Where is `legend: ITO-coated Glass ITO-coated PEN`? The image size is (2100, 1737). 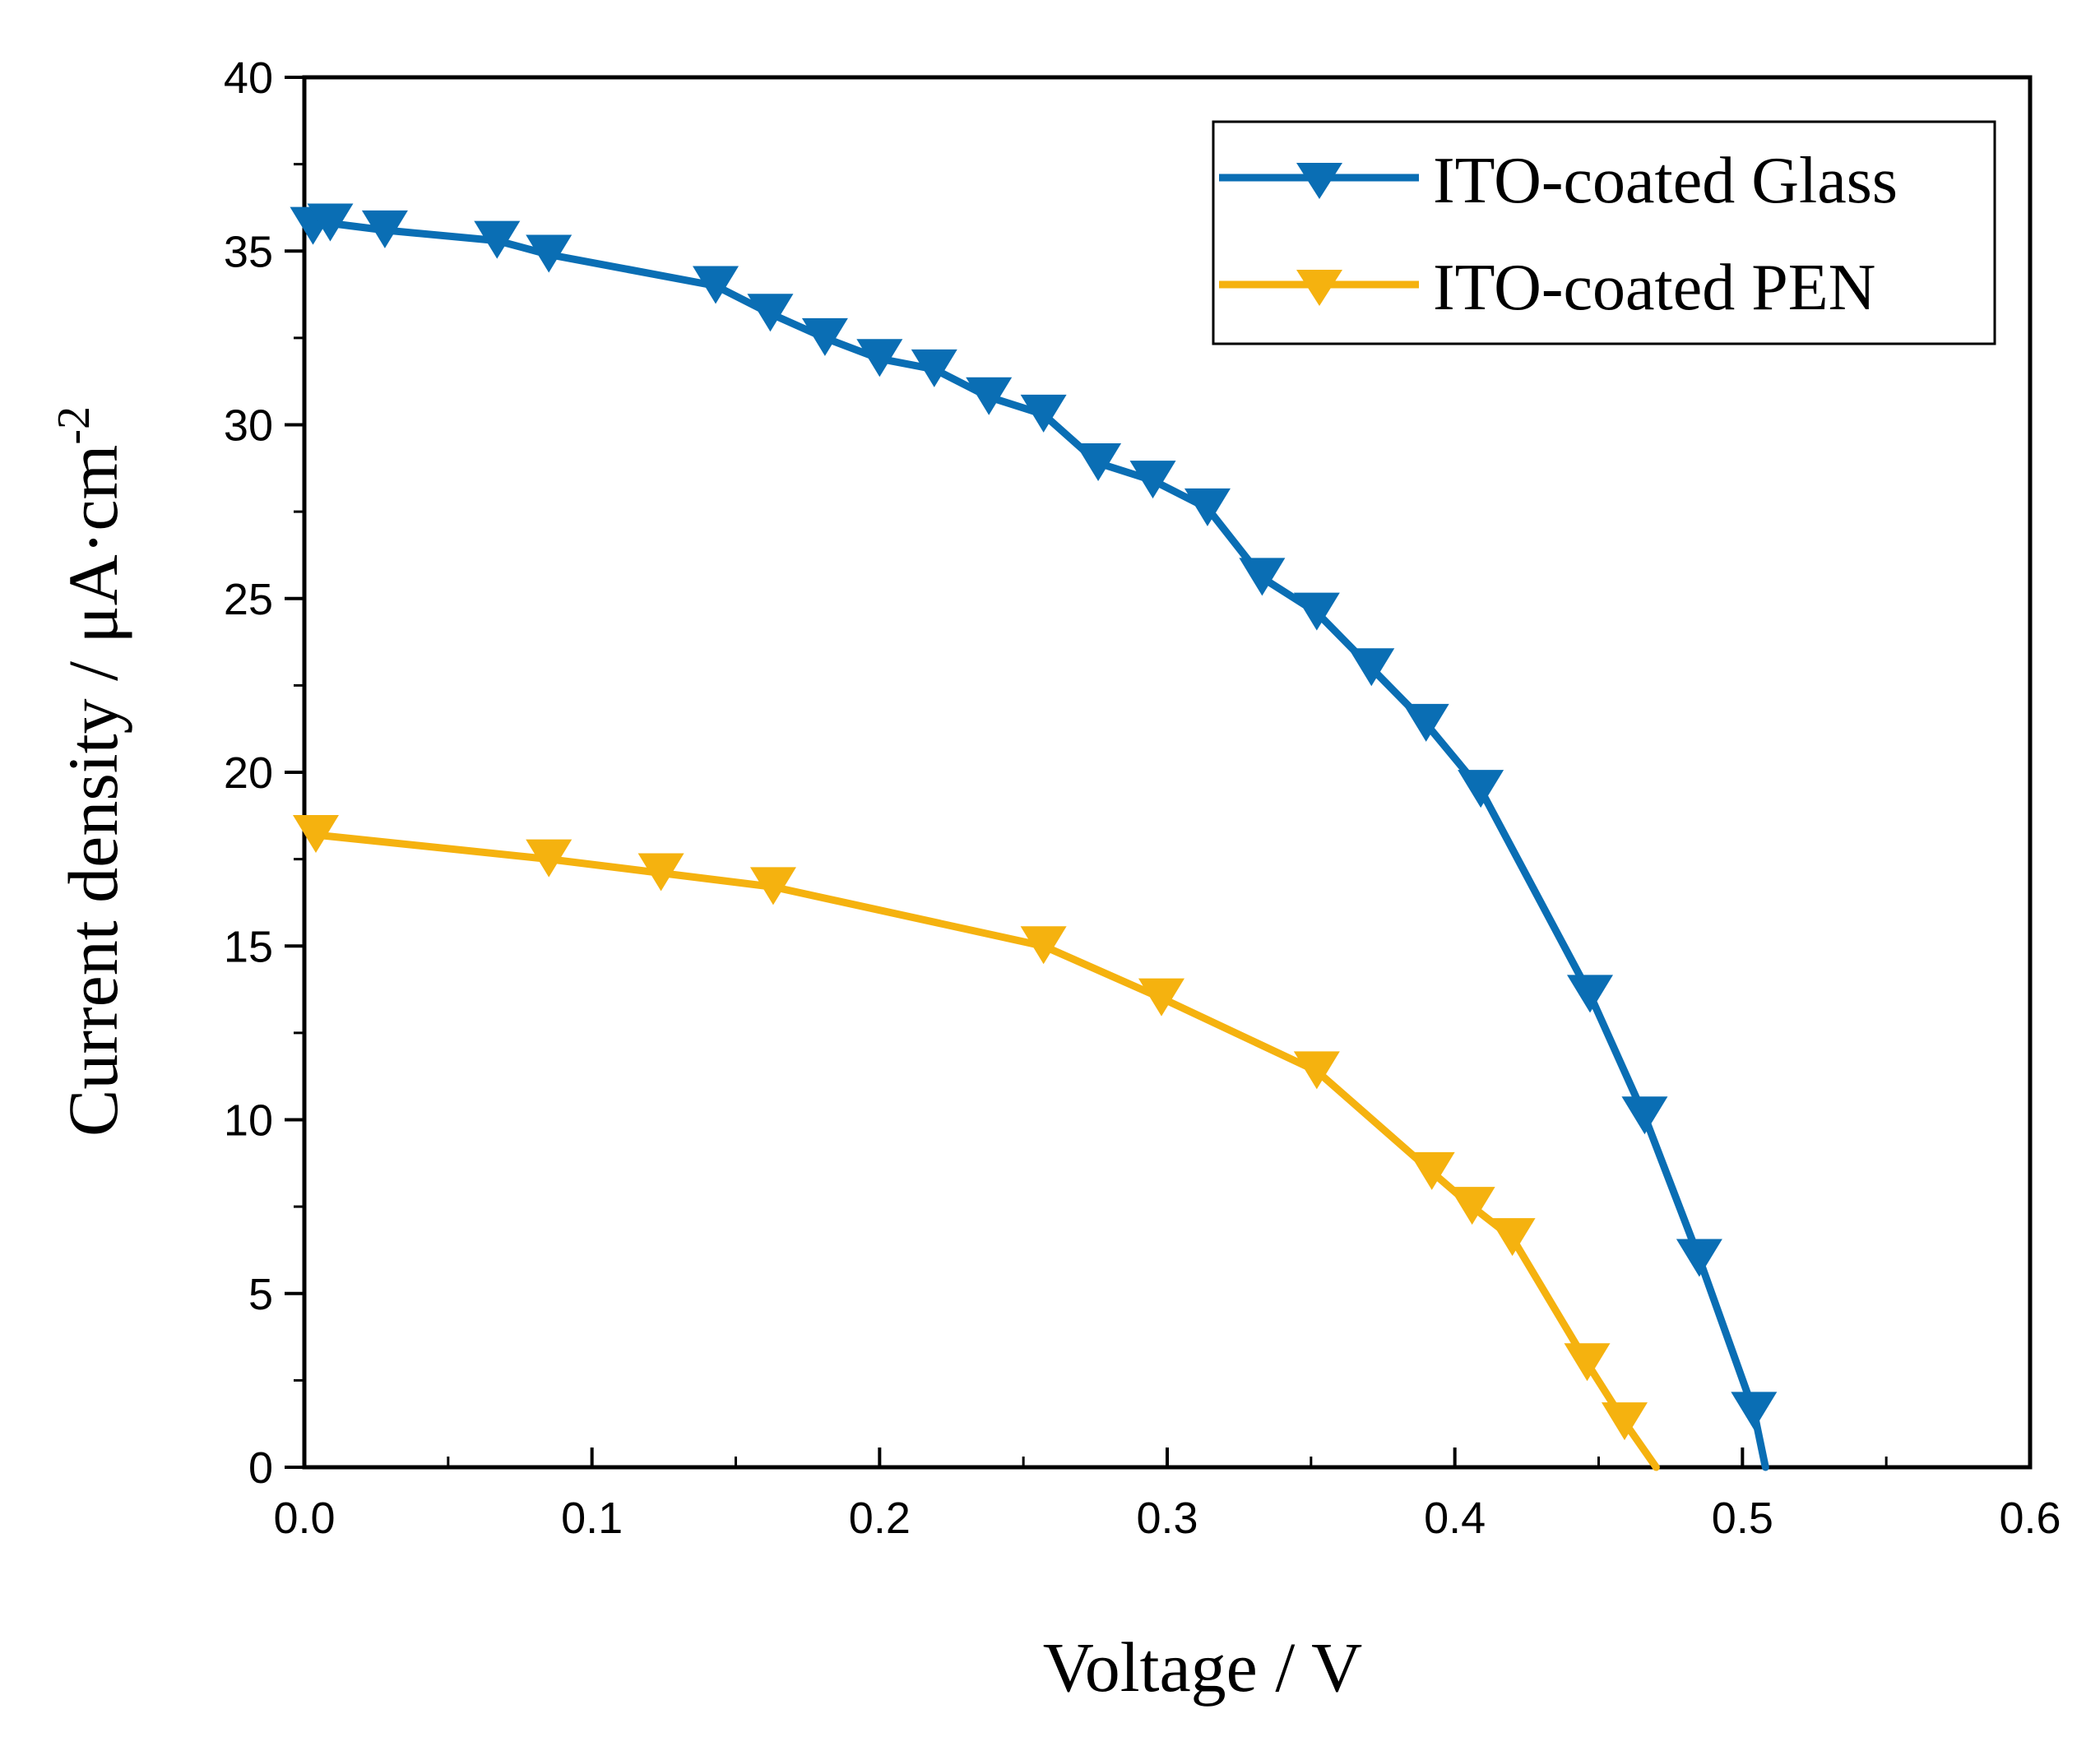
legend: ITO-coated Glass ITO-coated PEN is located at coordinates (1604, 232).